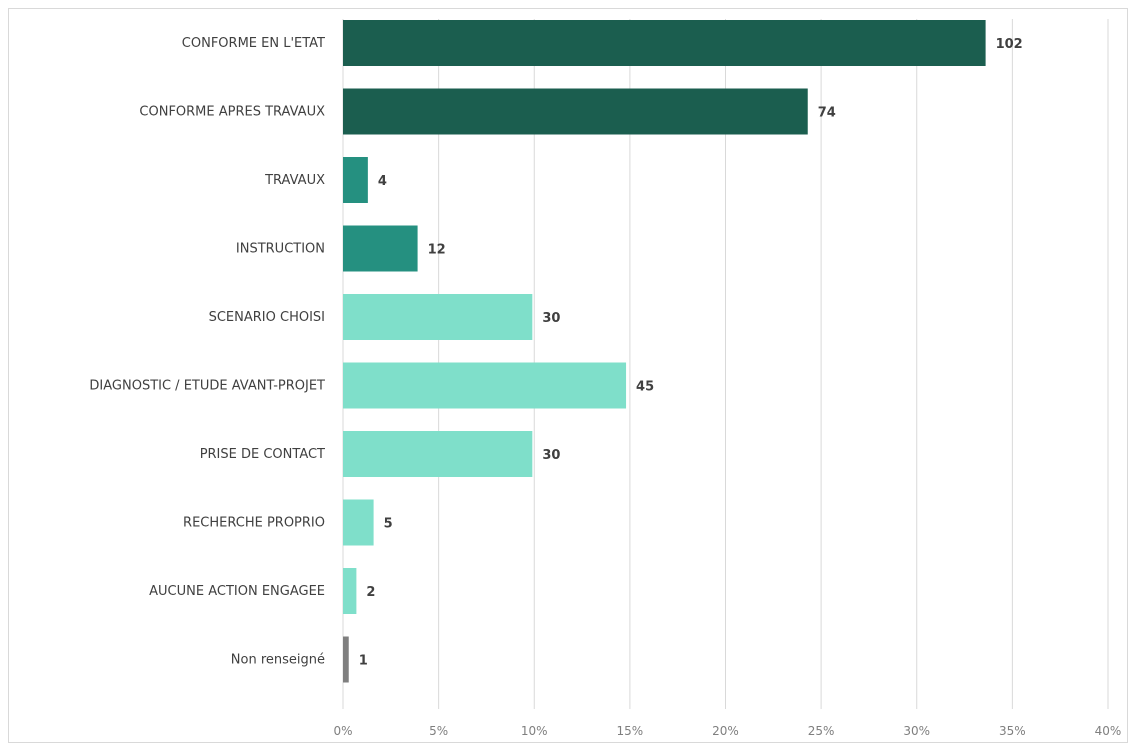  What do you see at coordinates (363, 661) in the screenshot?
I see `value-label: 1` at bounding box center [363, 661].